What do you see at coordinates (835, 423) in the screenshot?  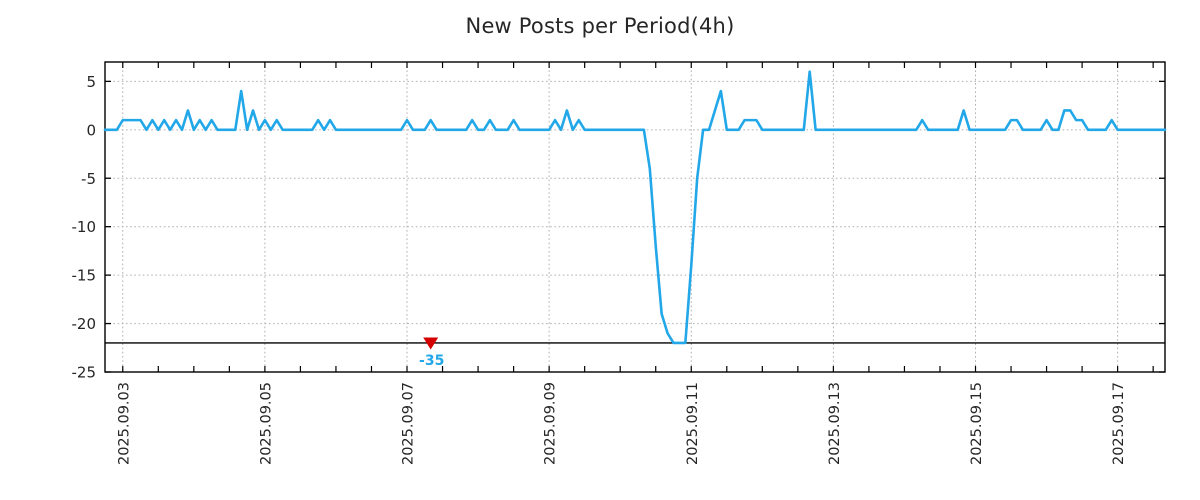 I see `x-tick-label: 2025.09.13` at bounding box center [835, 423].